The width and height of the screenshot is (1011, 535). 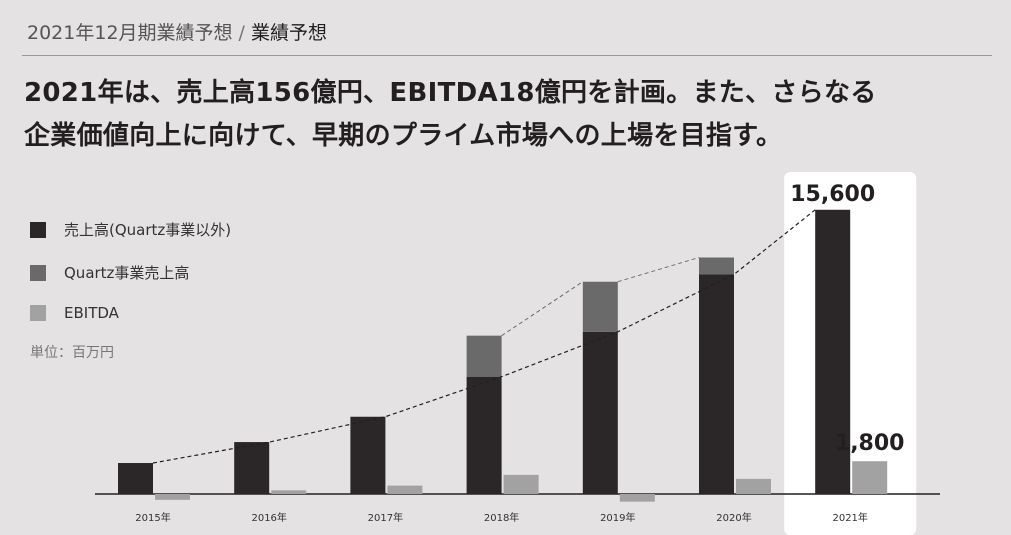 I want to click on breadcrumb-parent: 2021年12月期業績予想, so click(x=130, y=33).